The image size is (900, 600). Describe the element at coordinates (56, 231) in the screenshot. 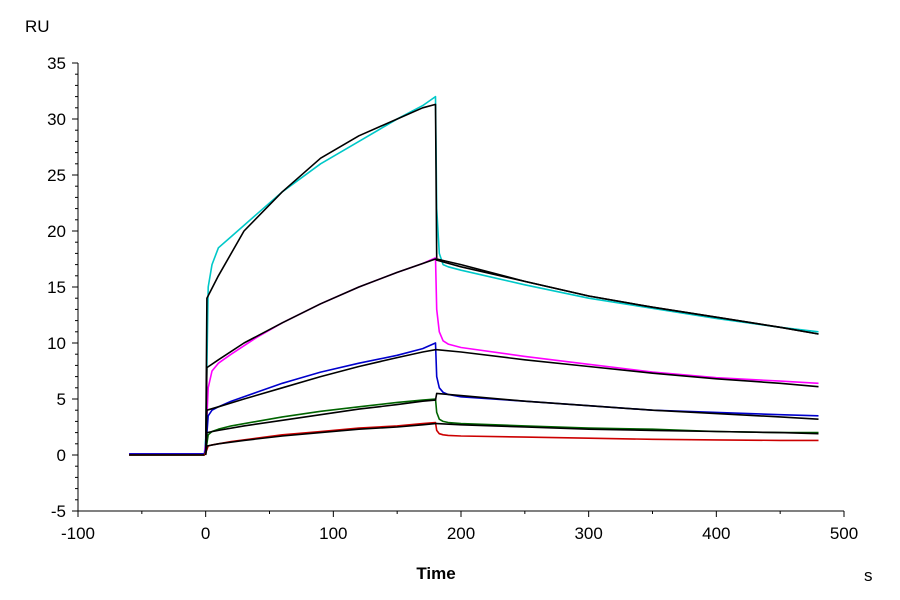

I see `y-tick-label: 20` at that location.